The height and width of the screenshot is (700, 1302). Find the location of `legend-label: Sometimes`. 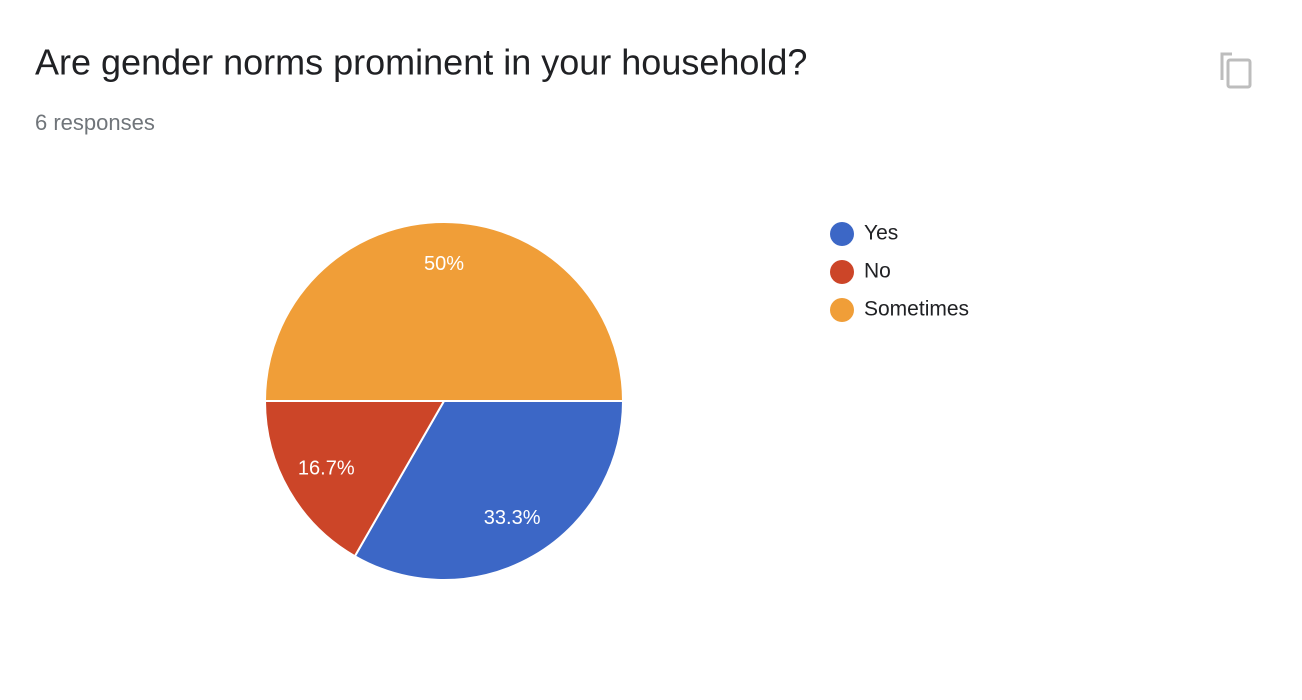

legend-label: Sometimes is located at coordinates (916, 309).